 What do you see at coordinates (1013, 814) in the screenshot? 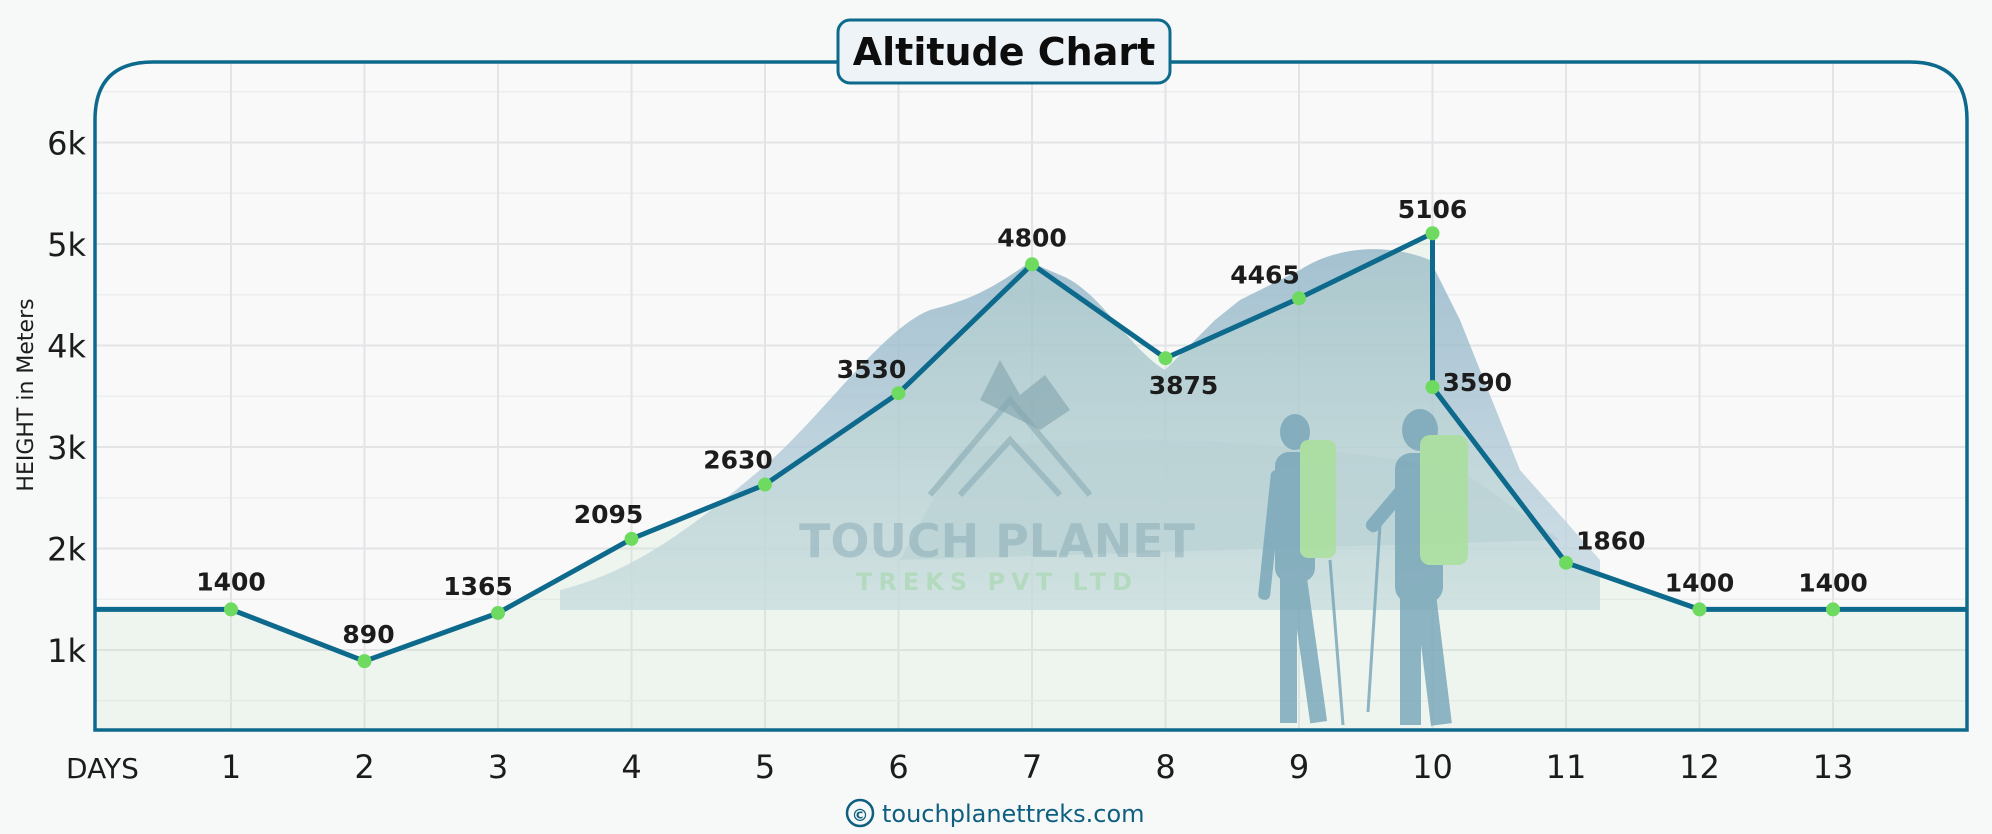
I see `website-link: touchplanettreks.com` at bounding box center [1013, 814].